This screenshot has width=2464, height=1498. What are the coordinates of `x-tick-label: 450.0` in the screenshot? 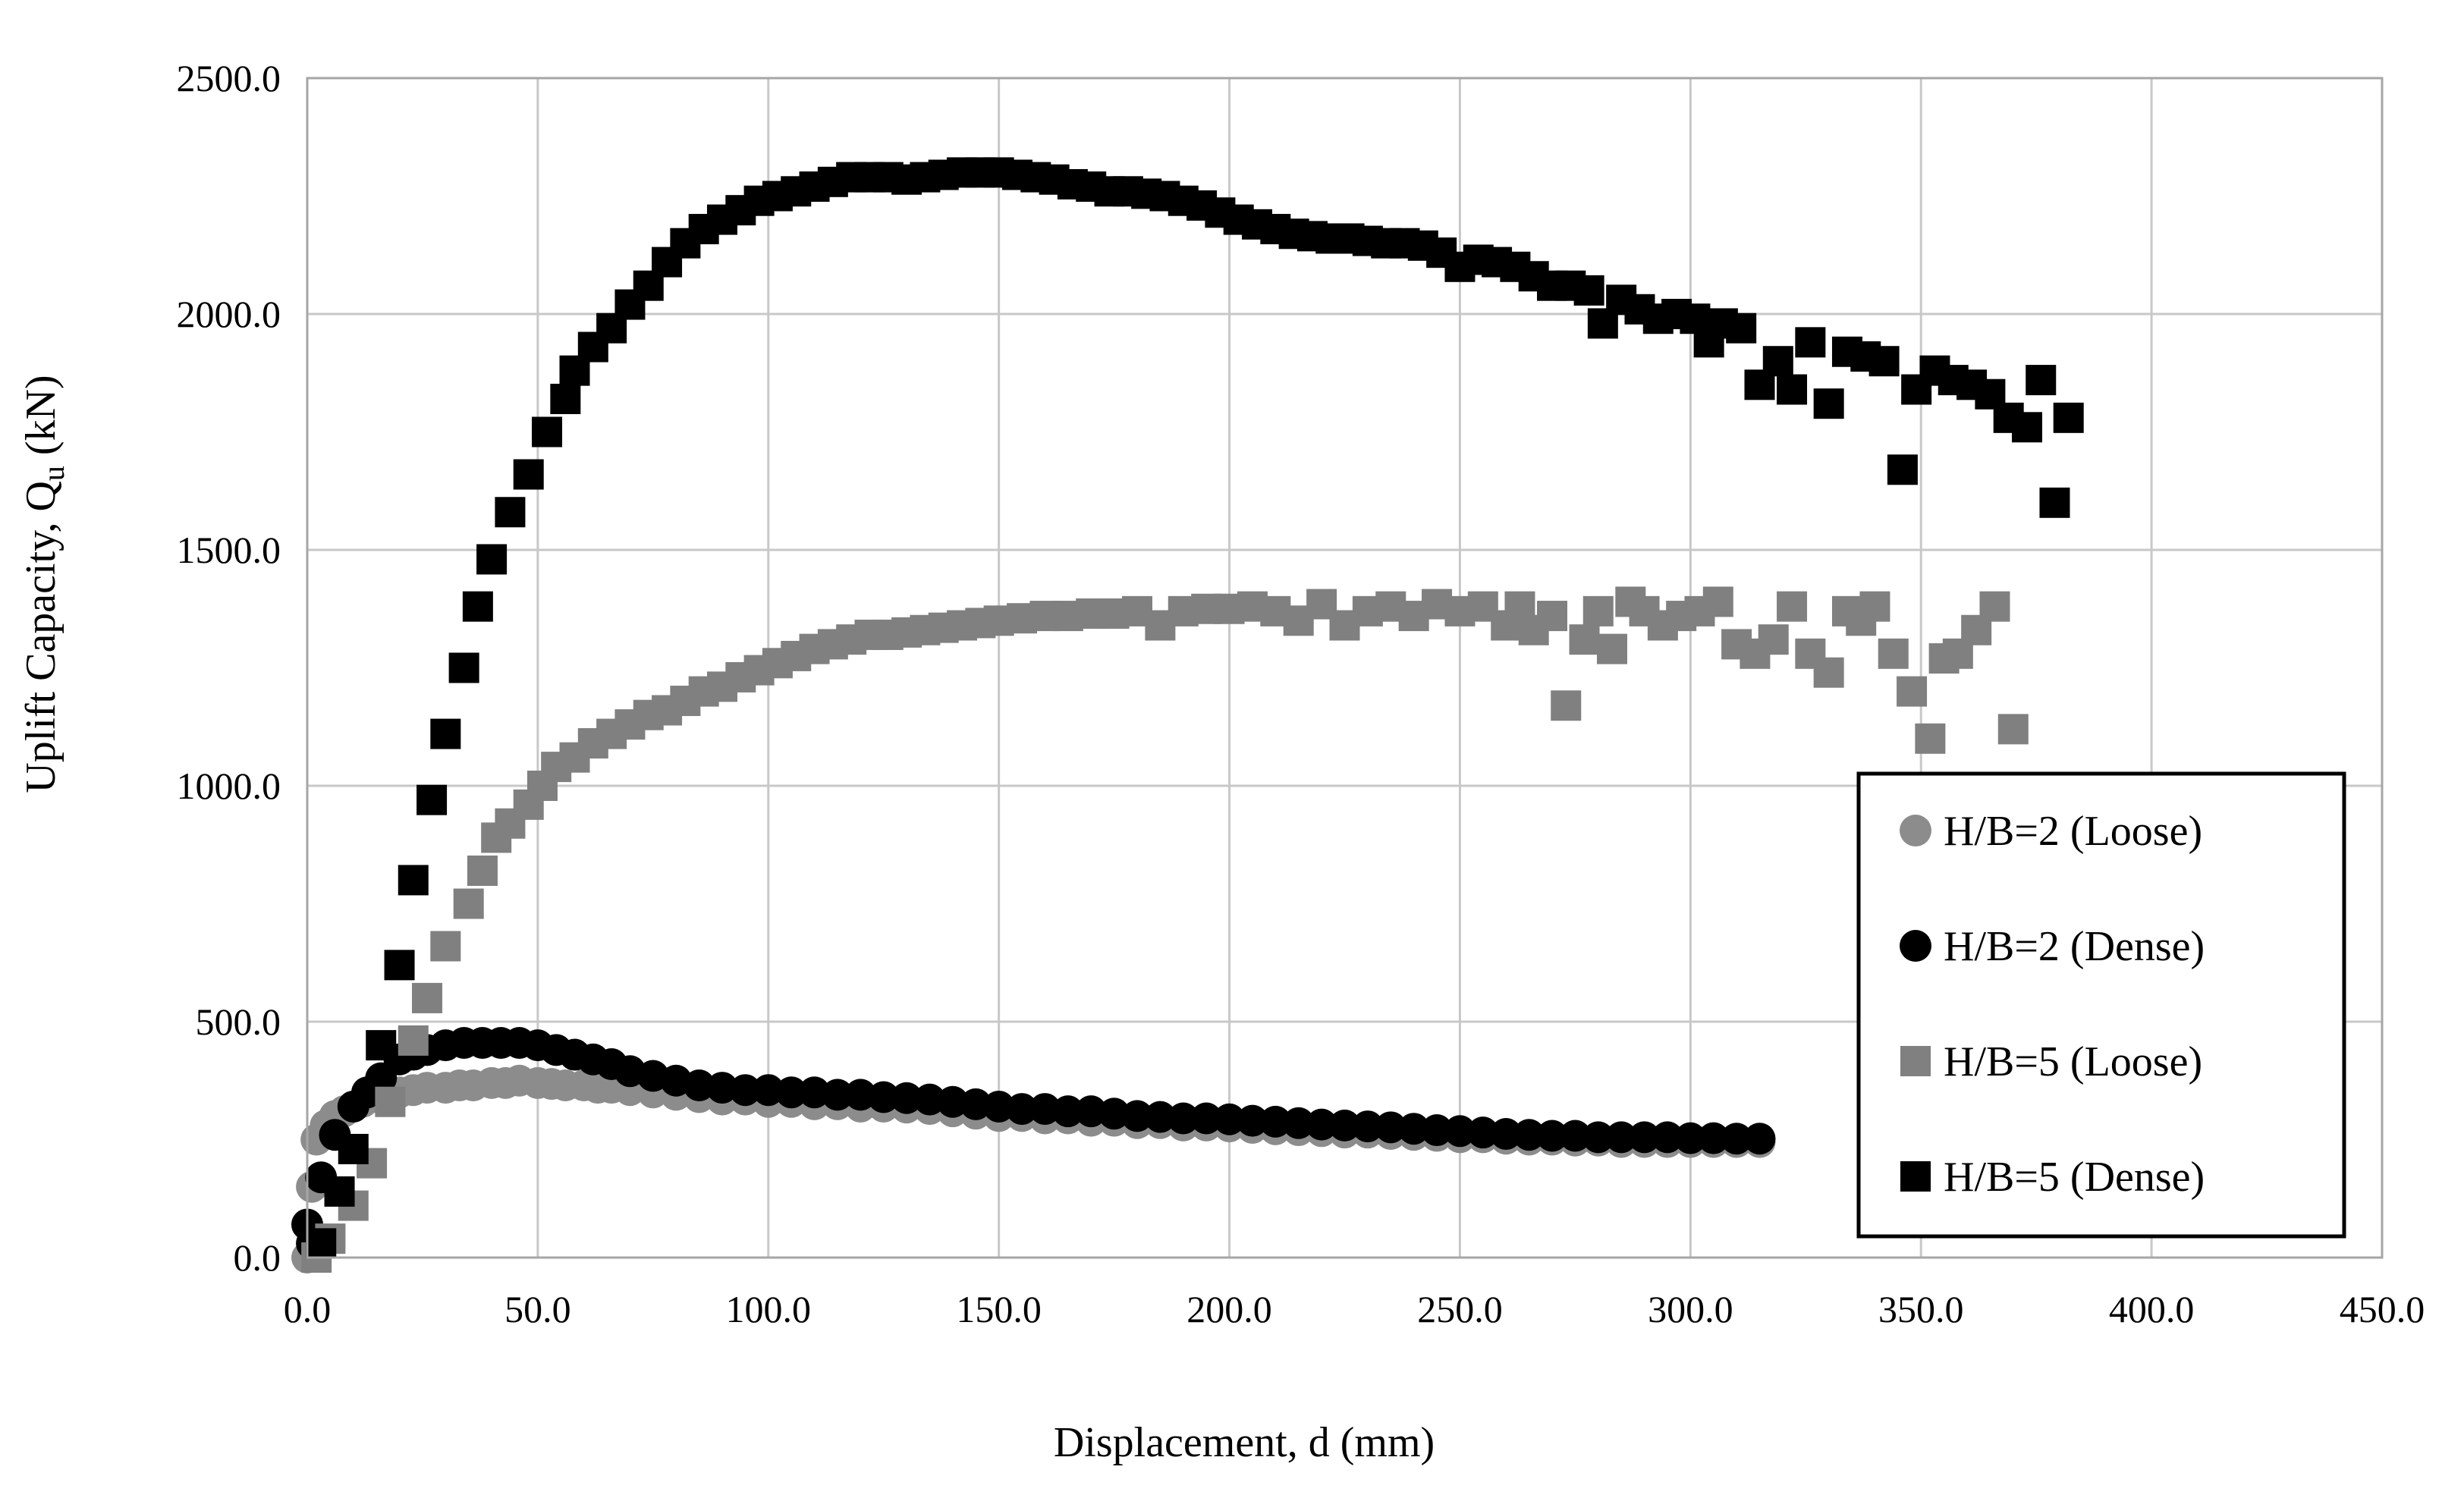 It's located at (2382, 1309).